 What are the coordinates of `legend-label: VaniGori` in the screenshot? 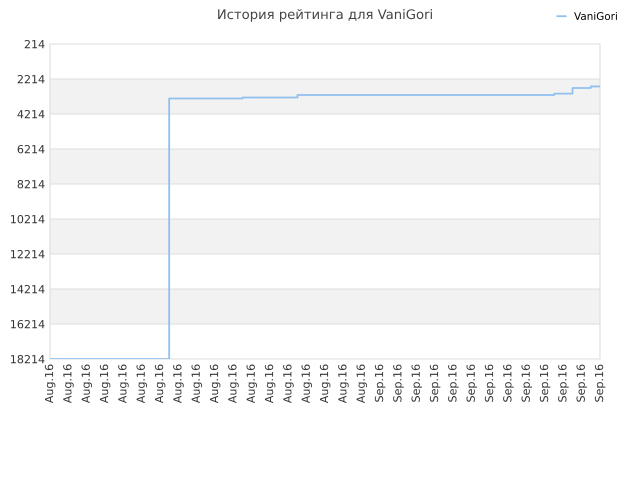 It's located at (595, 16).